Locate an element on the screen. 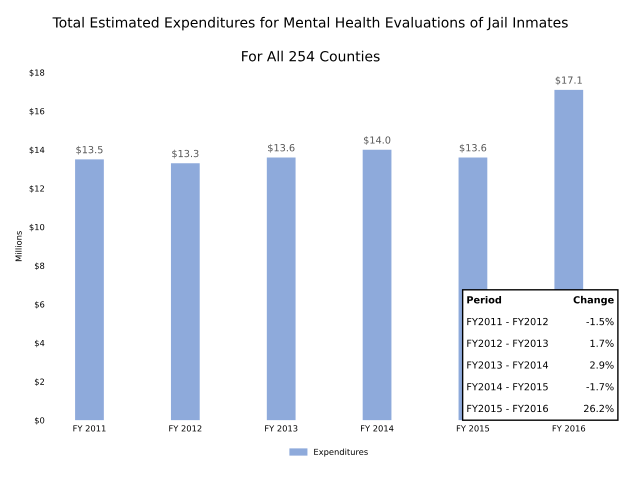 This screenshot has height=483, width=621. annotation: 26.2% is located at coordinates (599, 408).